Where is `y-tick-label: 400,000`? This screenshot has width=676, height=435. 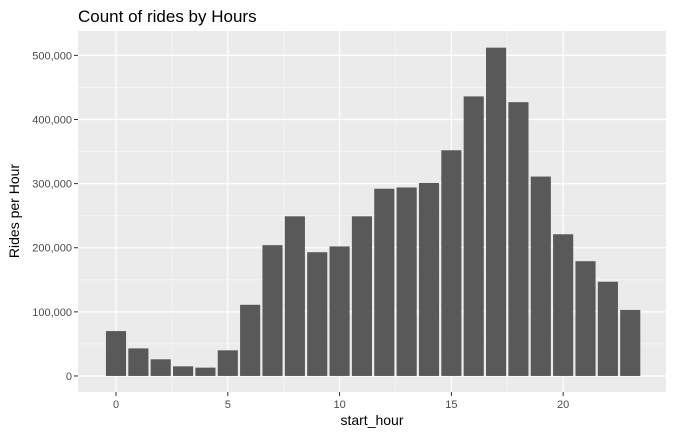
y-tick-label: 400,000 is located at coordinates (52, 120).